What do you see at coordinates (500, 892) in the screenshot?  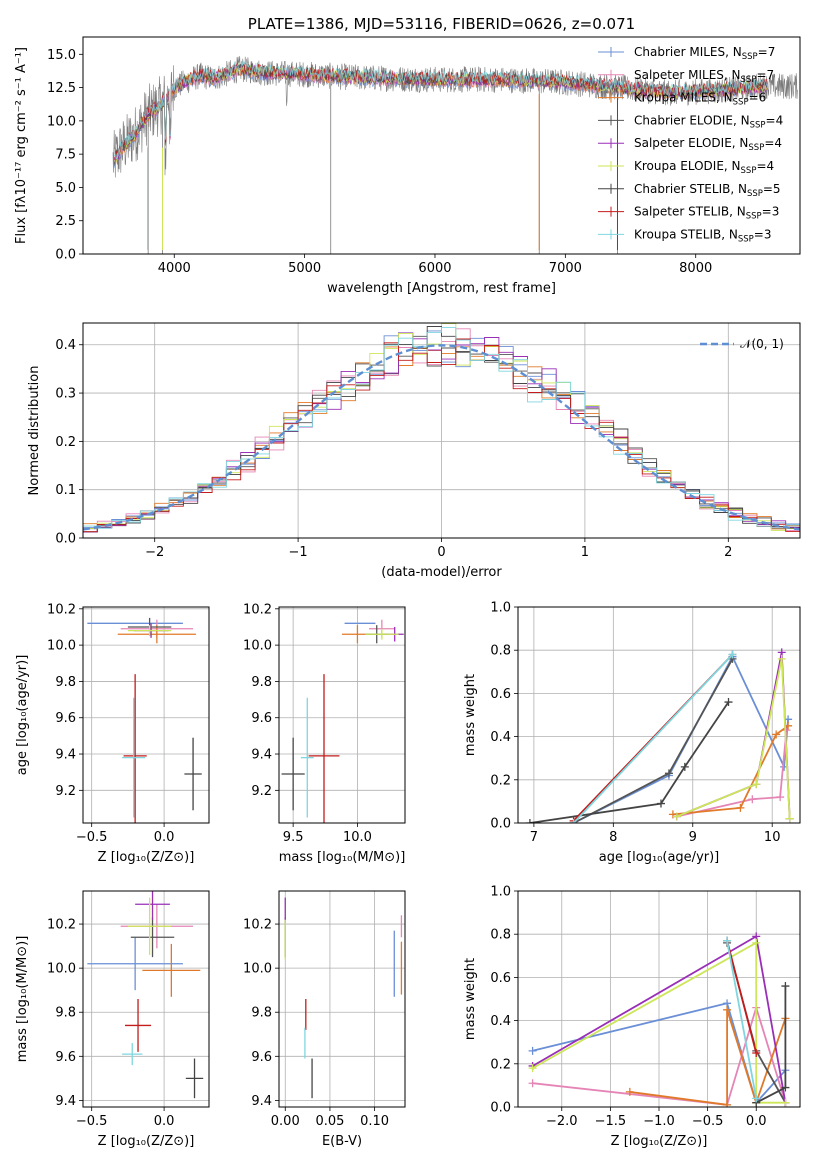 I see `y-tick-label: 1.0` at bounding box center [500, 892].